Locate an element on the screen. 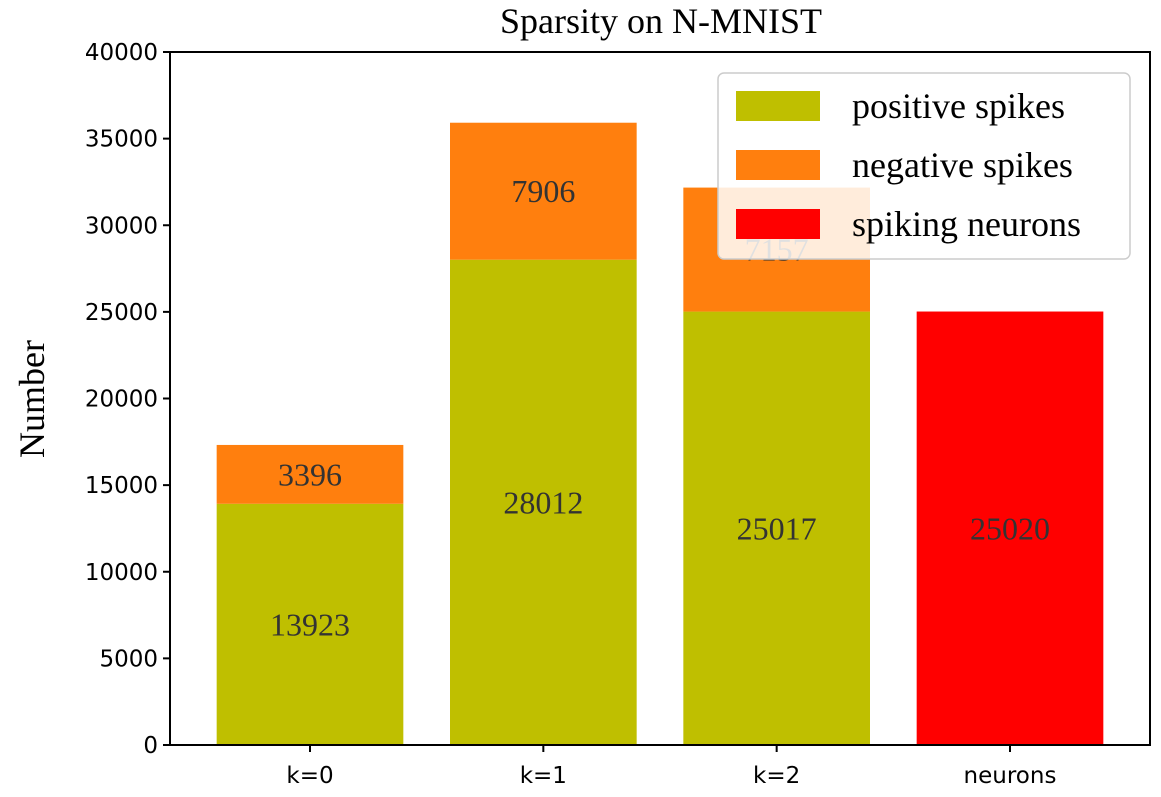 Image resolution: width=1161 pixels, height=797 pixels. legend-box is located at coordinates (924, 166).